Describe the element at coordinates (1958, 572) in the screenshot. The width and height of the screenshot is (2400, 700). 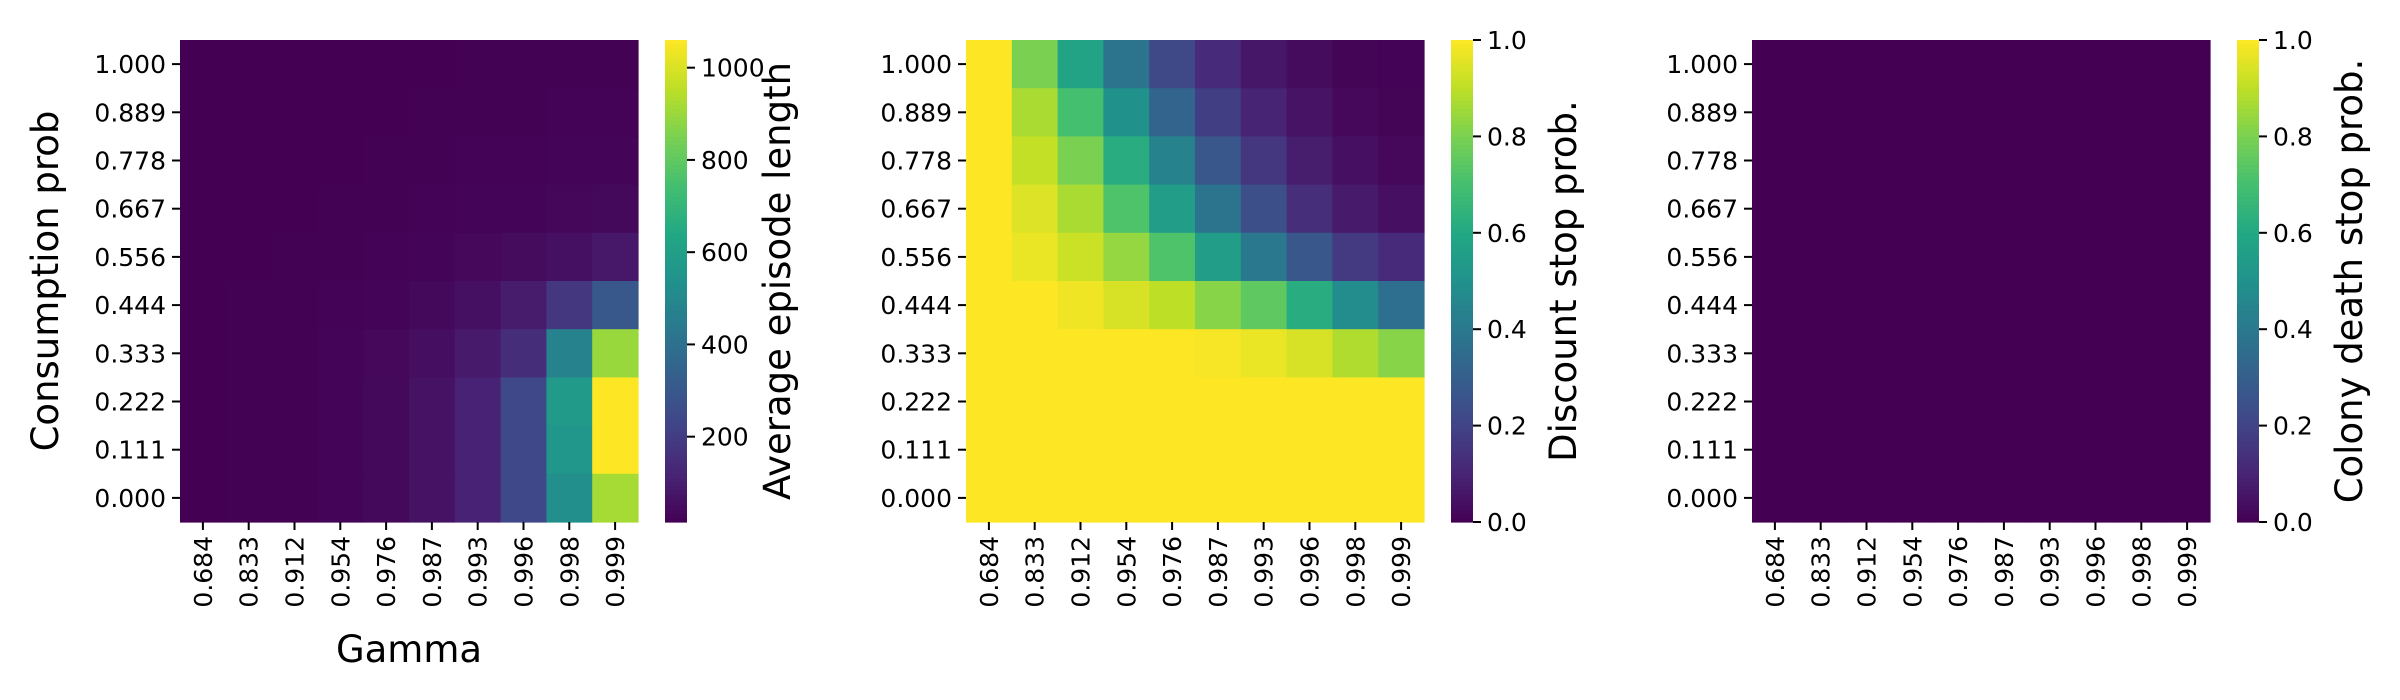
I see `x-tick-label: 0.976` at that location.